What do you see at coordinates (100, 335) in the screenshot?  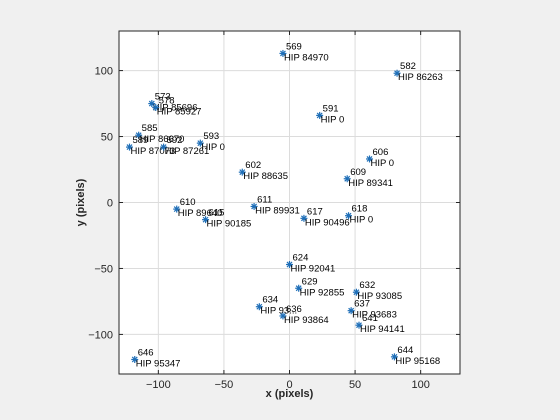 I see `y-tick-label: −100` at bounding box center [100, 335].